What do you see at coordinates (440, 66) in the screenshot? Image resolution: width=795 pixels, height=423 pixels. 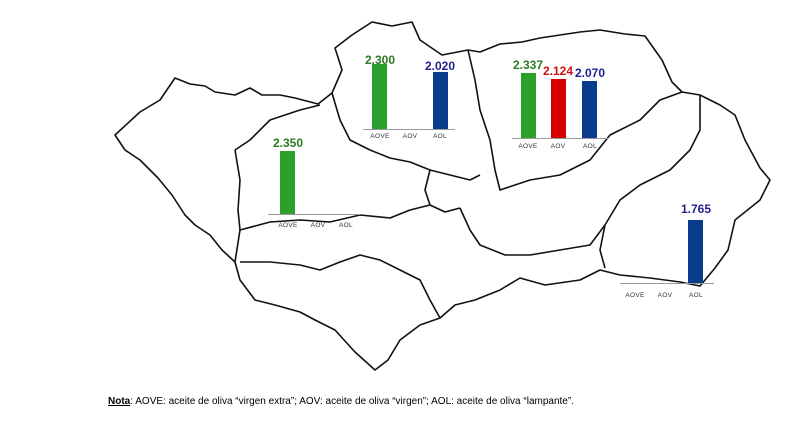 I see `value-label-aol: 2.020` at bounding box center [440, 66].